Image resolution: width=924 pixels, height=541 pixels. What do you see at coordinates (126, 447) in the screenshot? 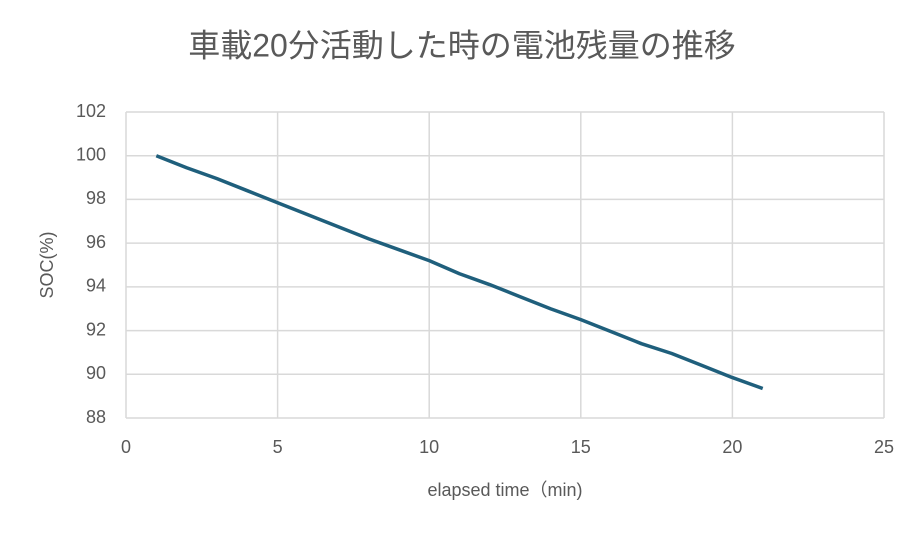
I see `x-tick-label: 0` at bounding box center [126, 447].